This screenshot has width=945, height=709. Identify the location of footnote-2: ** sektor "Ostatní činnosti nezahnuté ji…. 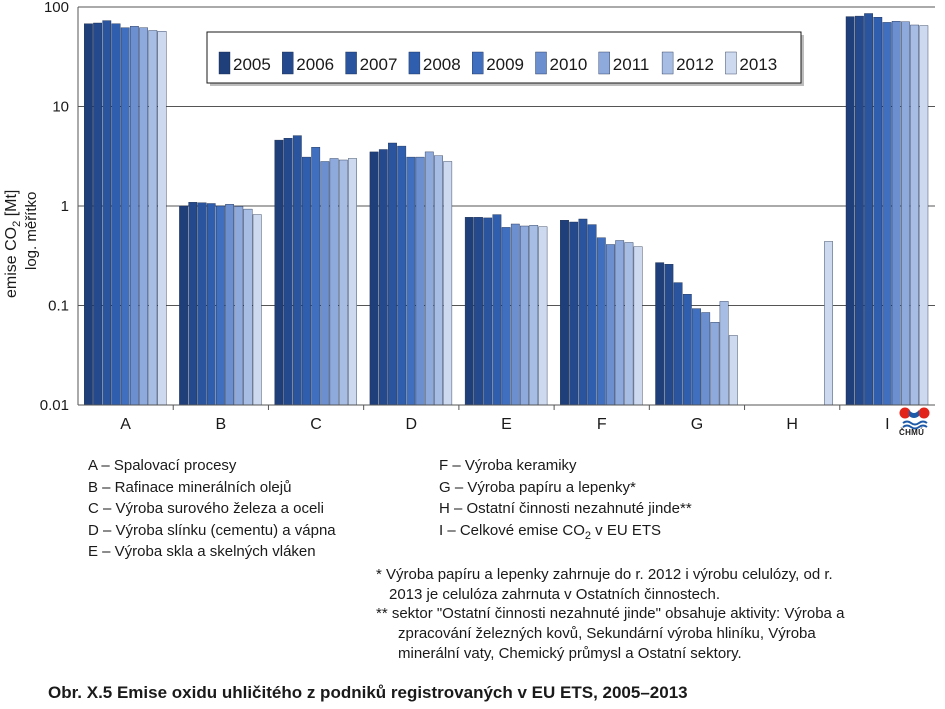
(610, 634).